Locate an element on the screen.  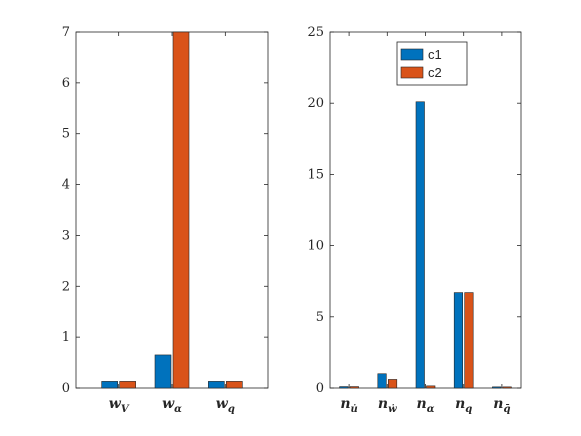
legend-swatch-c1 is located at coordinates (412, 54).